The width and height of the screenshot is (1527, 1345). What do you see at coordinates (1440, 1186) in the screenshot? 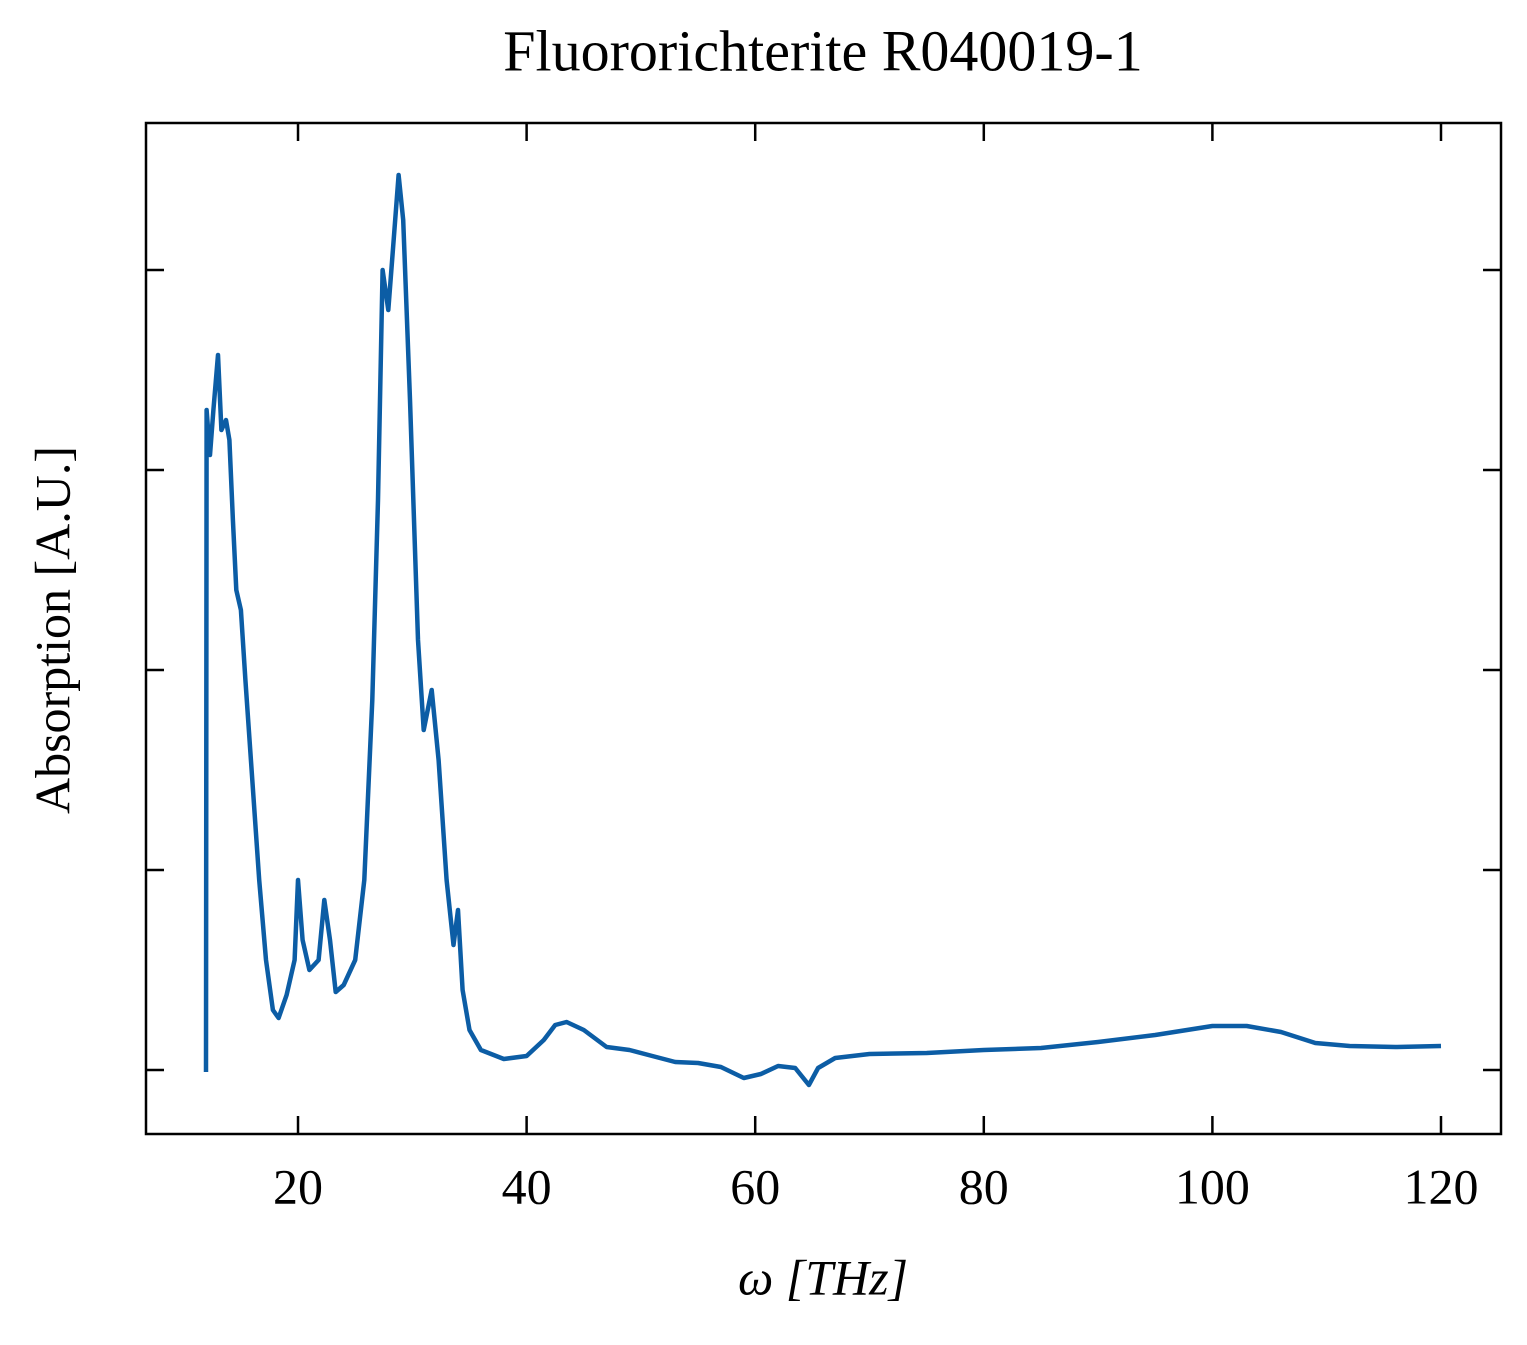
I see `x-tick-label: 120` at bounding box center [1440, 1186].